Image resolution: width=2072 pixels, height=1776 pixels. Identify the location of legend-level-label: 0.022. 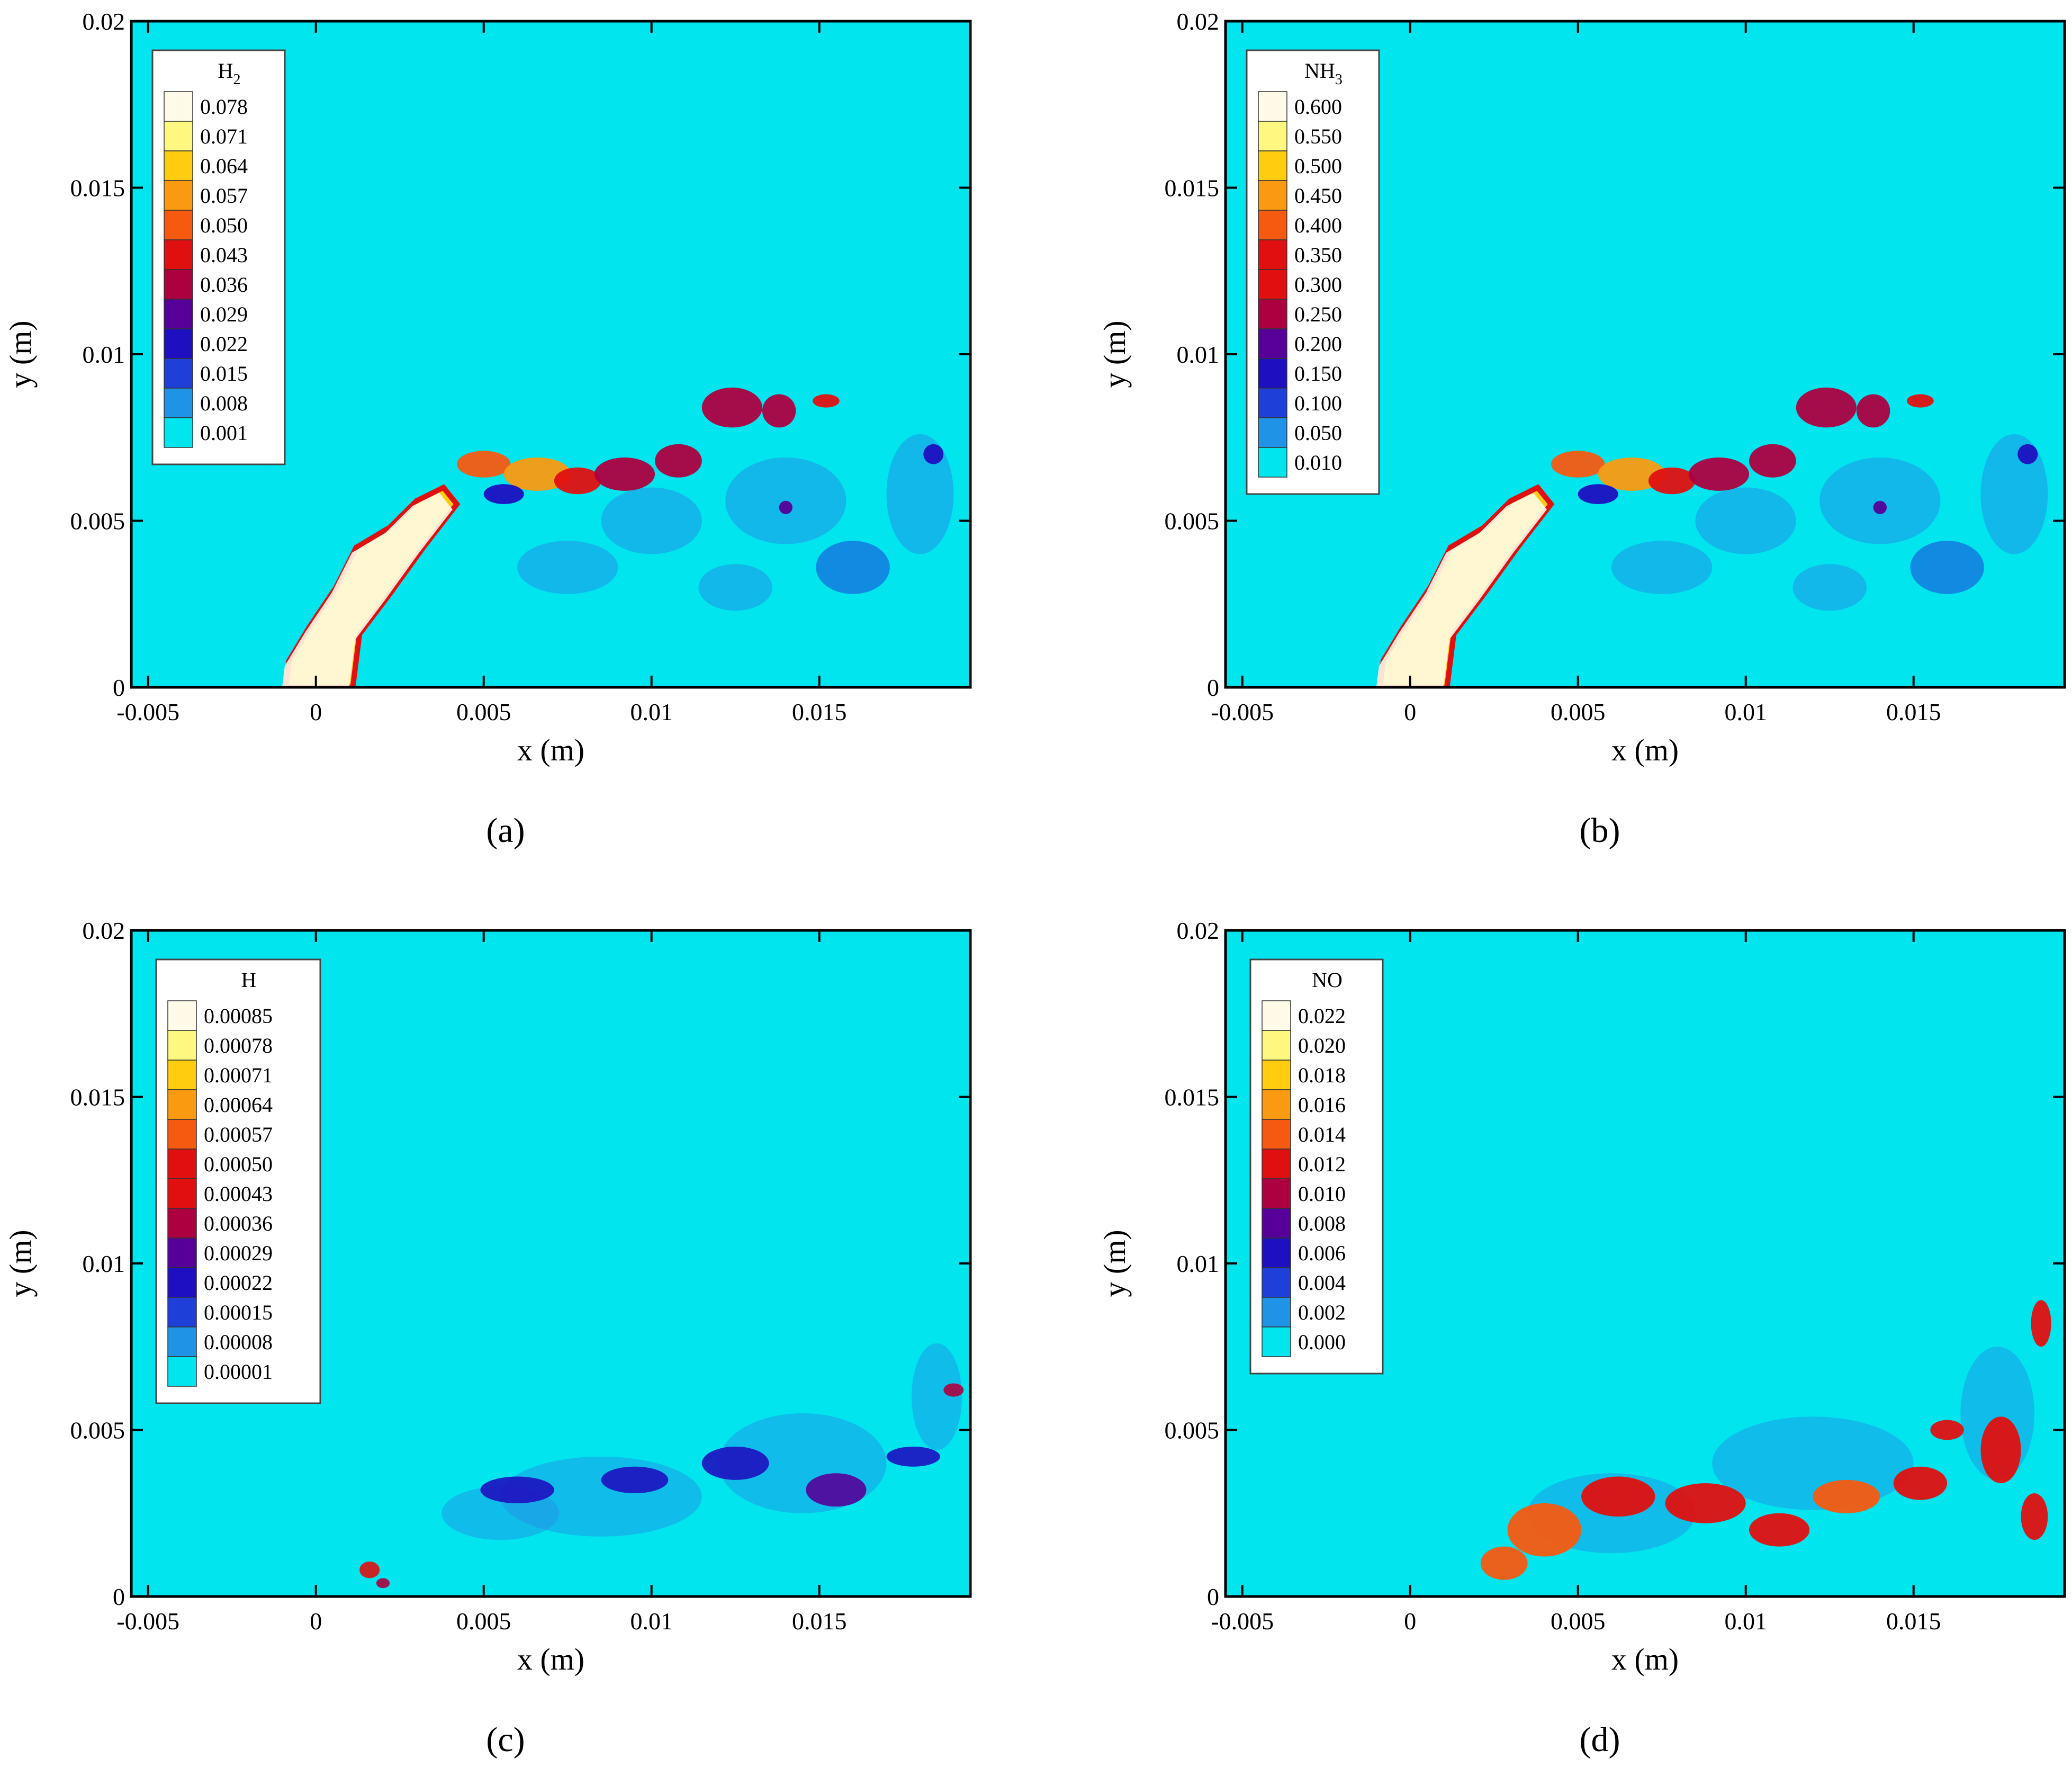
(1322, 1016).